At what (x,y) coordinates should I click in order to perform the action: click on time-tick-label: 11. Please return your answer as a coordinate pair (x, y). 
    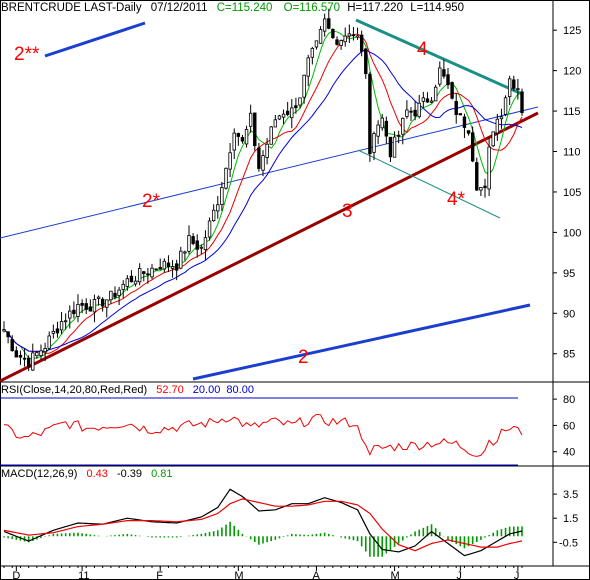
    Looking at the image, I should click on (83, 575).